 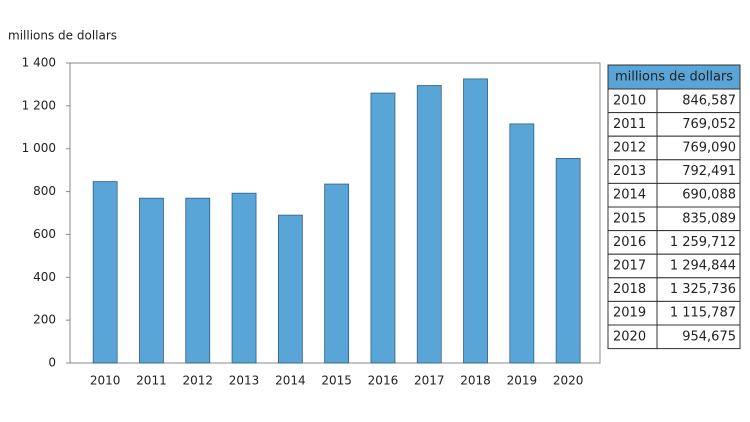 I want to click on y-tick-label: 800, so click(x=44, y=191).